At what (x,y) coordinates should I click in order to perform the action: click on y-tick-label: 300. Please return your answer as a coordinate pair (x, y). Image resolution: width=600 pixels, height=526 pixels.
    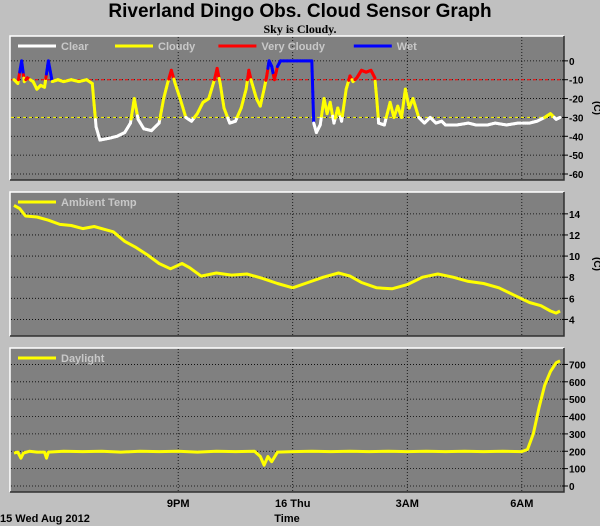
    Looking at the image, I should click on (577, 435).